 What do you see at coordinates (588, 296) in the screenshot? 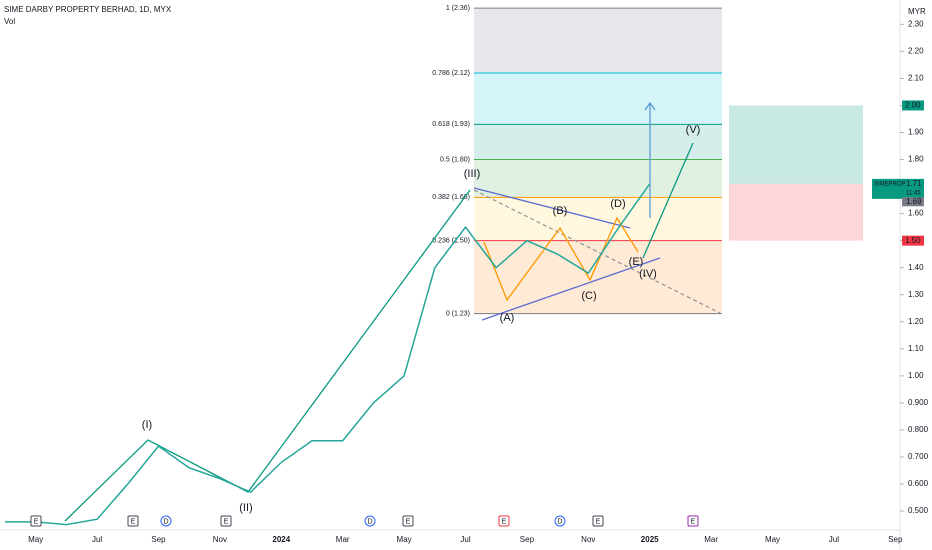
I see `wave-label: (C)` at bounding box center [588, 296].